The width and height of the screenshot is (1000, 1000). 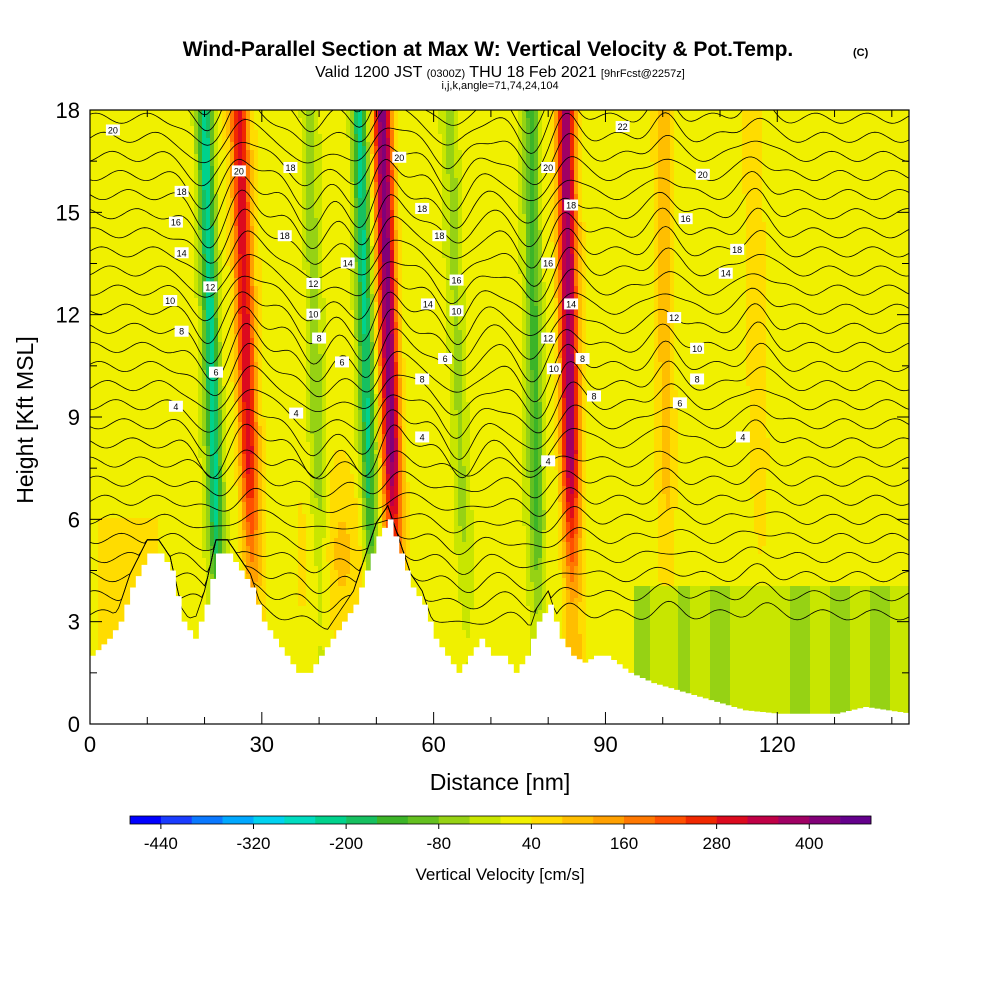 I want to click on y-tick-label: 18, so click(x=68, y=110).